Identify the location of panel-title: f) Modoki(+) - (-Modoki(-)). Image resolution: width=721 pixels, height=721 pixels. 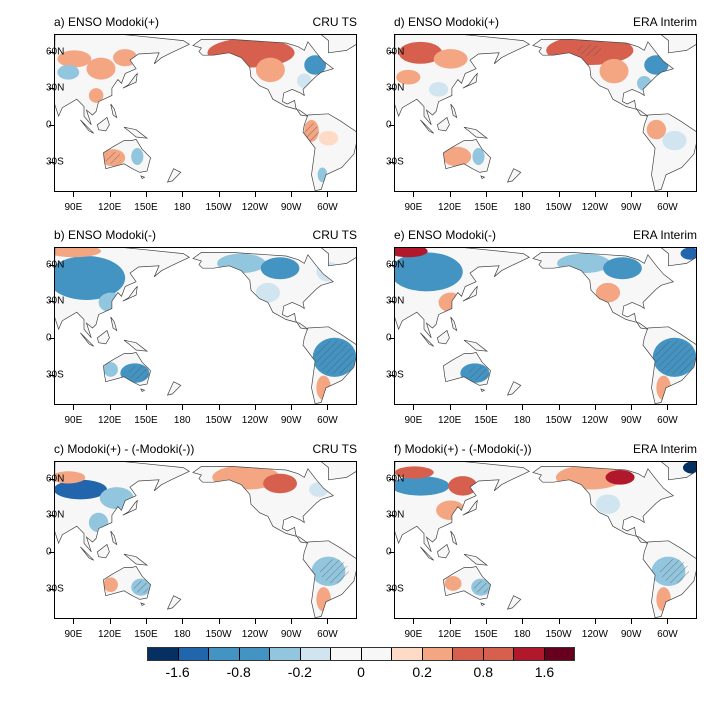
(463, 449).